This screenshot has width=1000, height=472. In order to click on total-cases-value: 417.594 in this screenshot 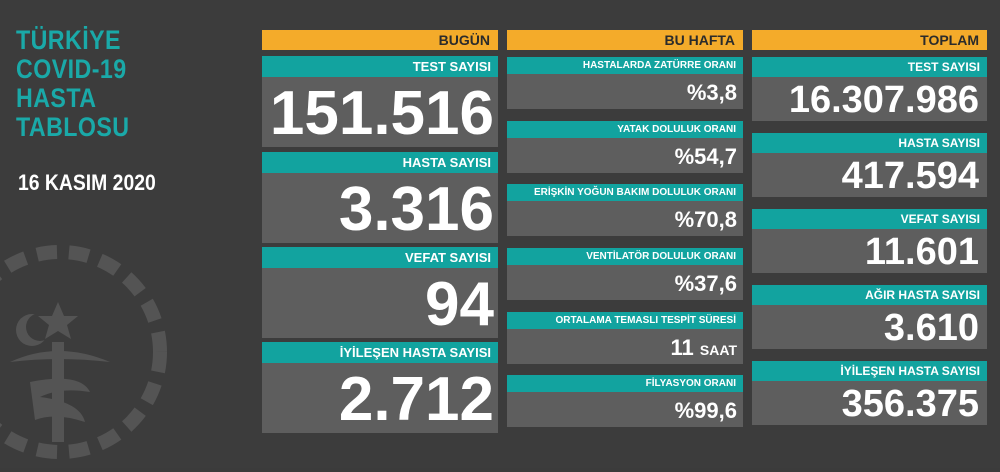, I will do `click(869, 175)`.